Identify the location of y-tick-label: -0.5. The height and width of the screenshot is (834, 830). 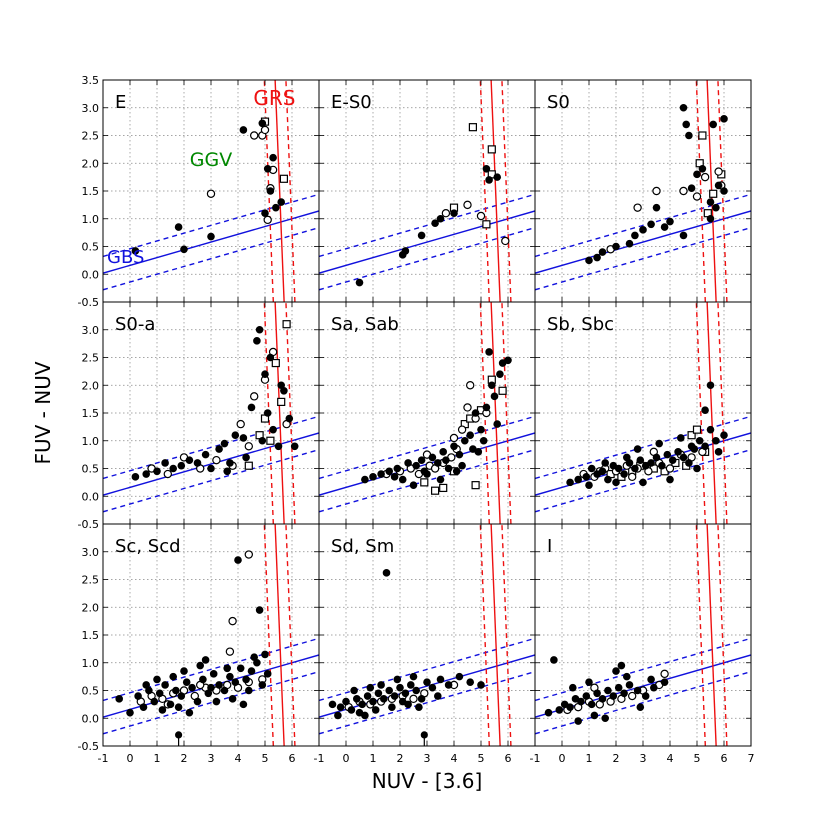
(88, 302).